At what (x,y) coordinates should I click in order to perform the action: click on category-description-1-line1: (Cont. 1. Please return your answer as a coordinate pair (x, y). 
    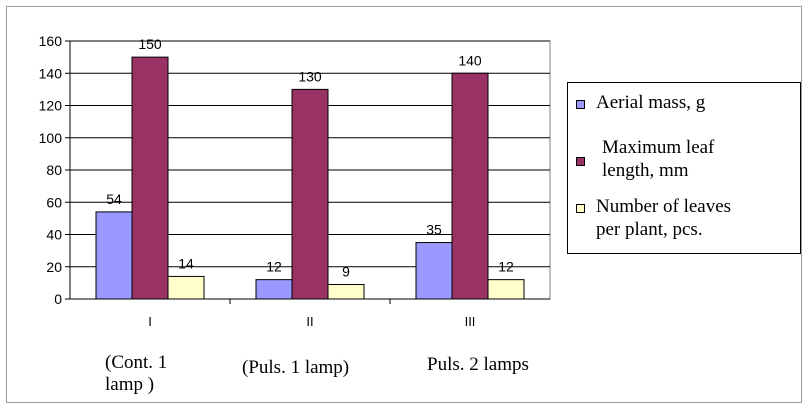
    Looking at the image, I should click on (136, 362).